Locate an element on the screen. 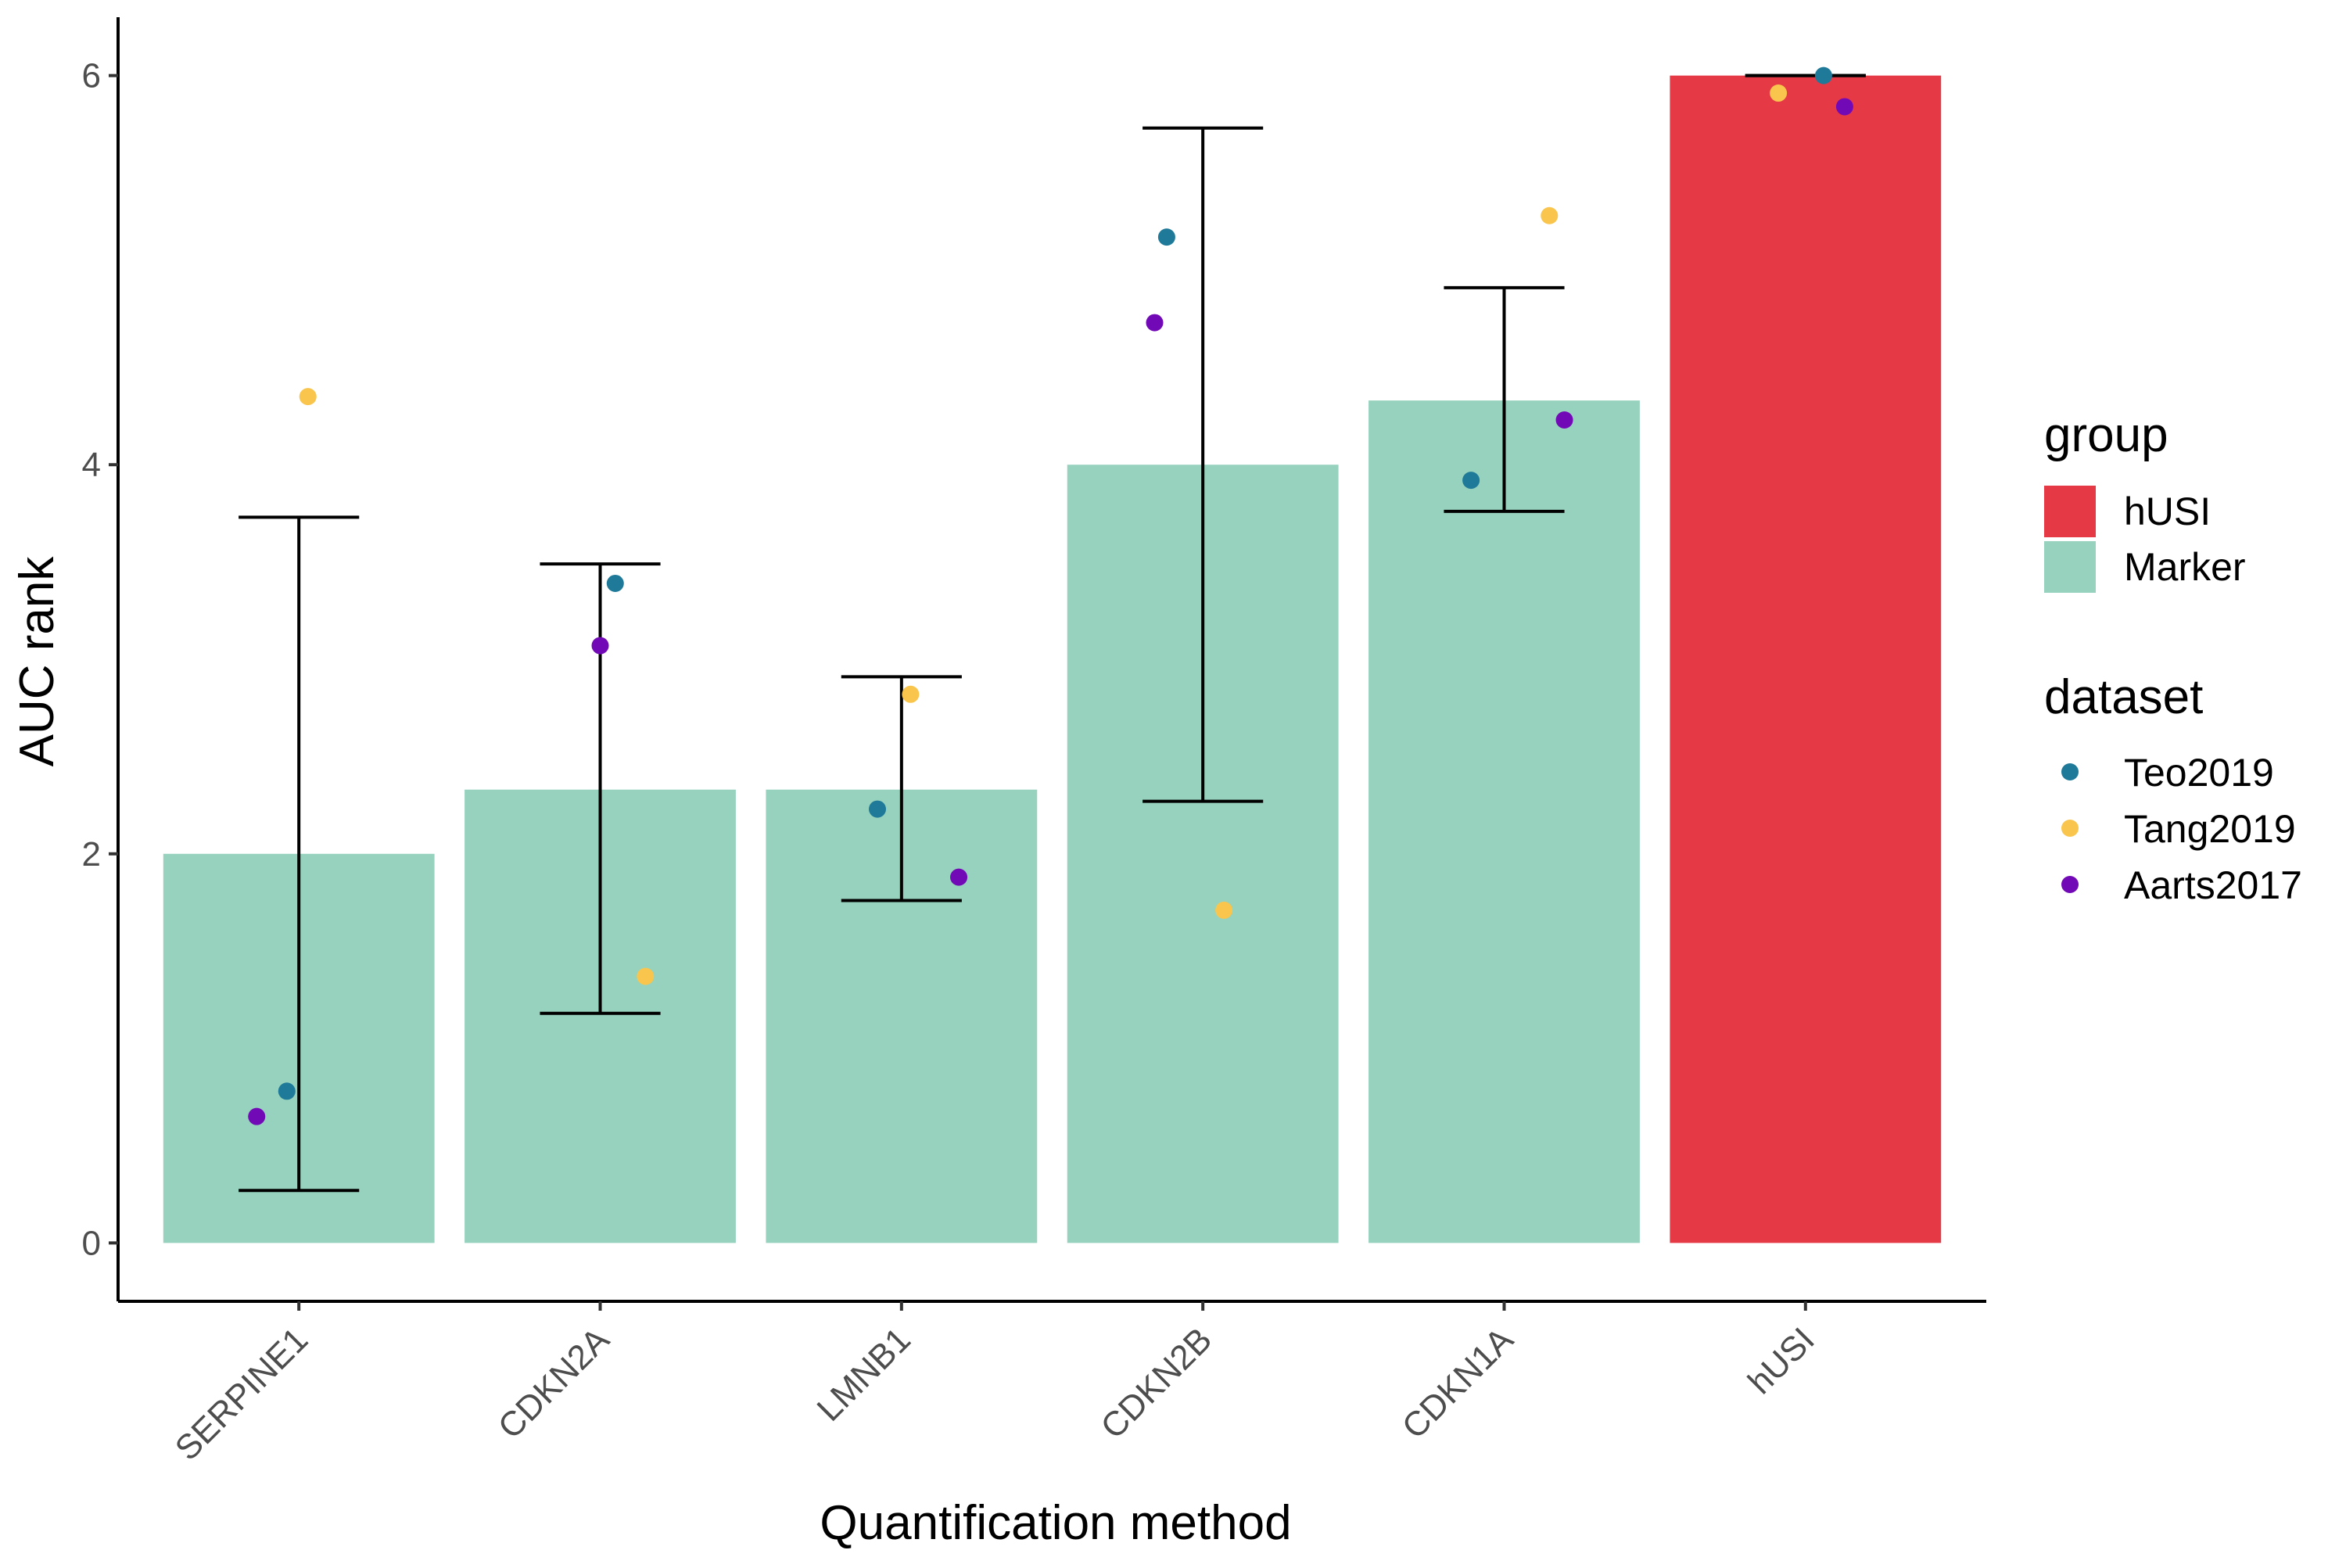 The image size is (2346, 1568). legend-label-tang2019: Tang2019 is located at coordinates (2210, 829).